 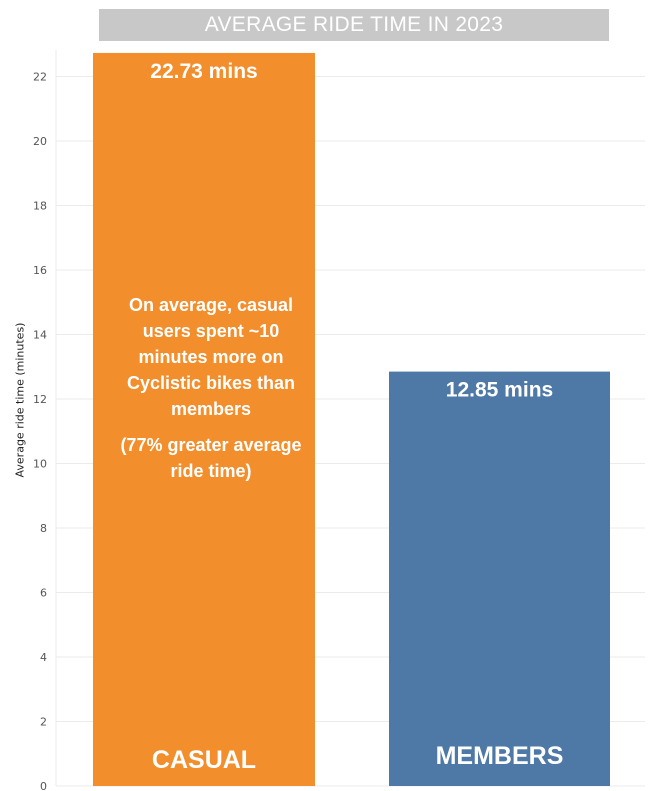 I want to click on y-tick-label: 12, so click(x=40, y=399).